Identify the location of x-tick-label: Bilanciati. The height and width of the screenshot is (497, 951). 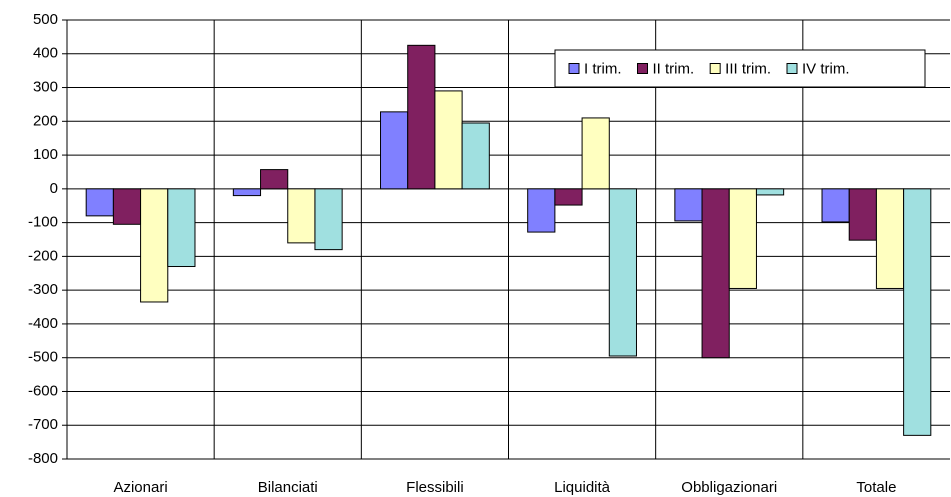
(288, 487).